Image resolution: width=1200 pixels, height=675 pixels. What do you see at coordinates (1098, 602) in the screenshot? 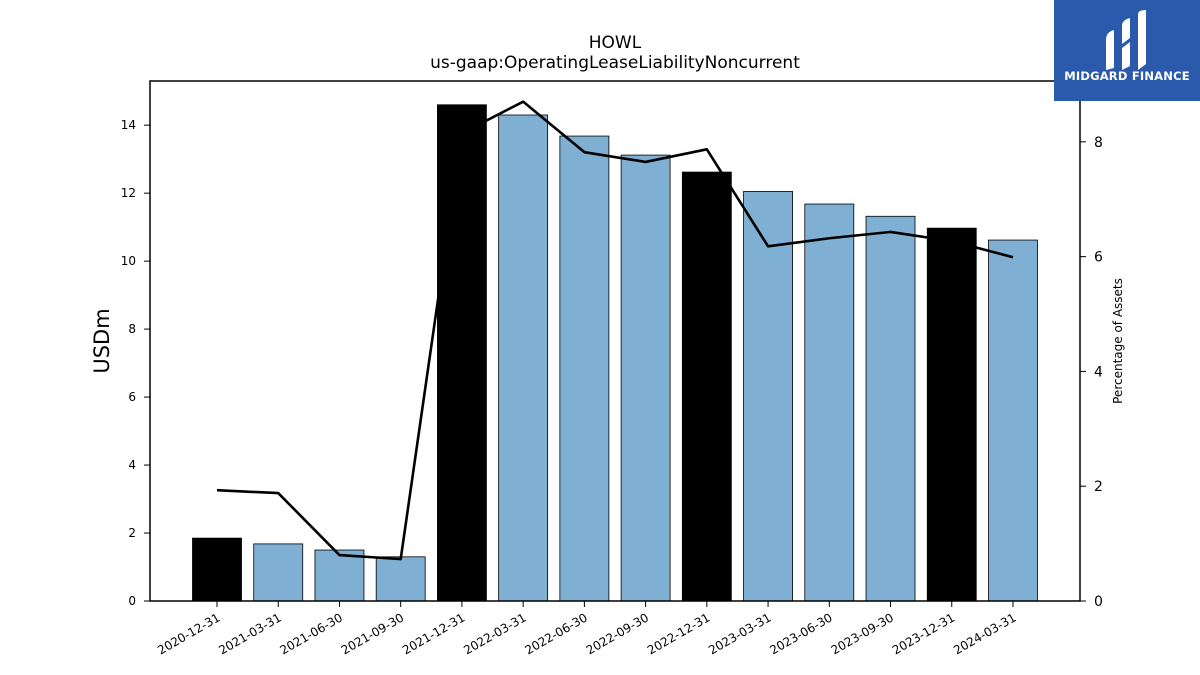
I see `y2-tick-label: 0` at bounding box center [1098, 602].